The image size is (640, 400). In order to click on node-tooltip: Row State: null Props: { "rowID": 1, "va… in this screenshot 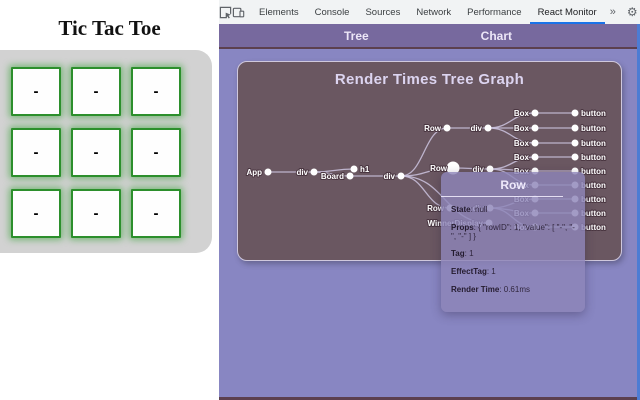, I will do `click(513, 242)`.